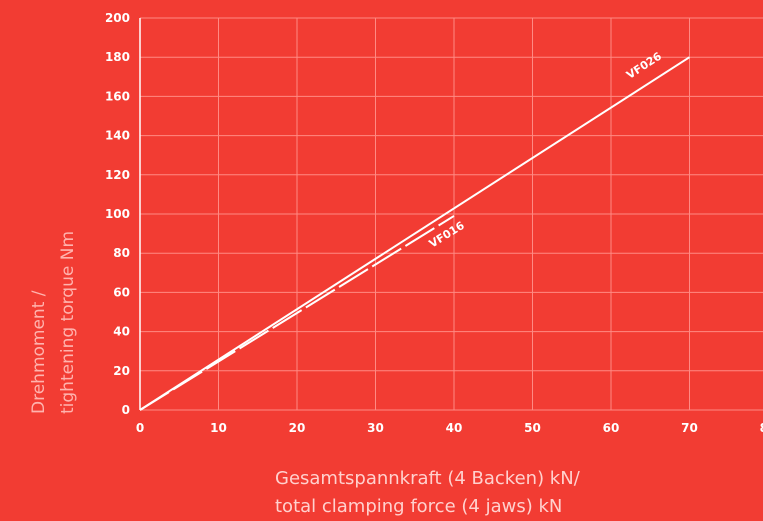 The height and width of the screenshot is (521, 763). I want to click on y-tick-labels: 0 20 40 60 80 100 120 140 160 180 200, so click(117, 214).